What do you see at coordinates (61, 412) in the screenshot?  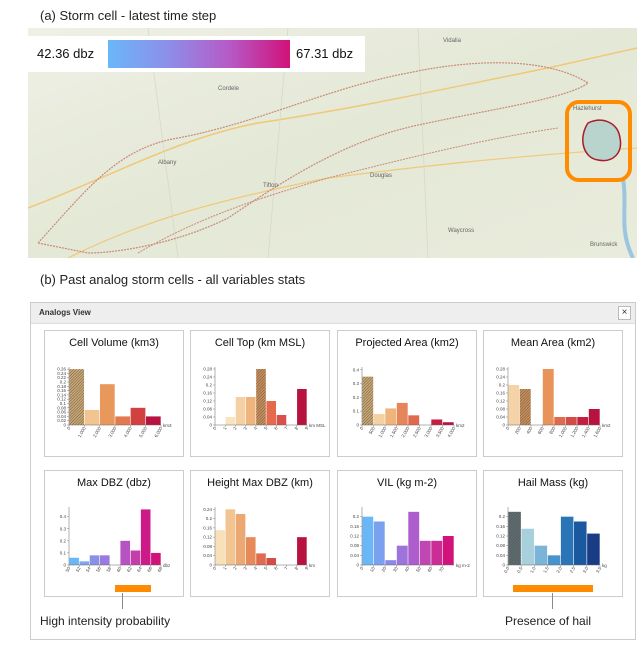 I see `y-tick-label: 0.06` at bounding box center [61, 412].